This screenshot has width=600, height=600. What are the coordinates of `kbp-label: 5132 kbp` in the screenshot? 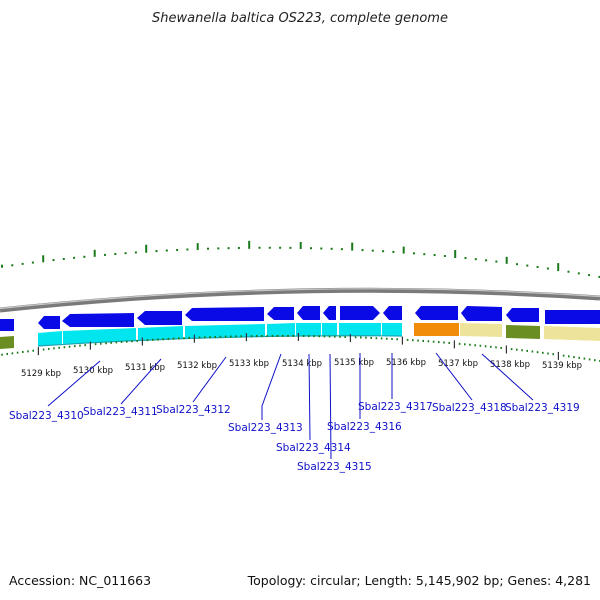 It's located at (197, 366).